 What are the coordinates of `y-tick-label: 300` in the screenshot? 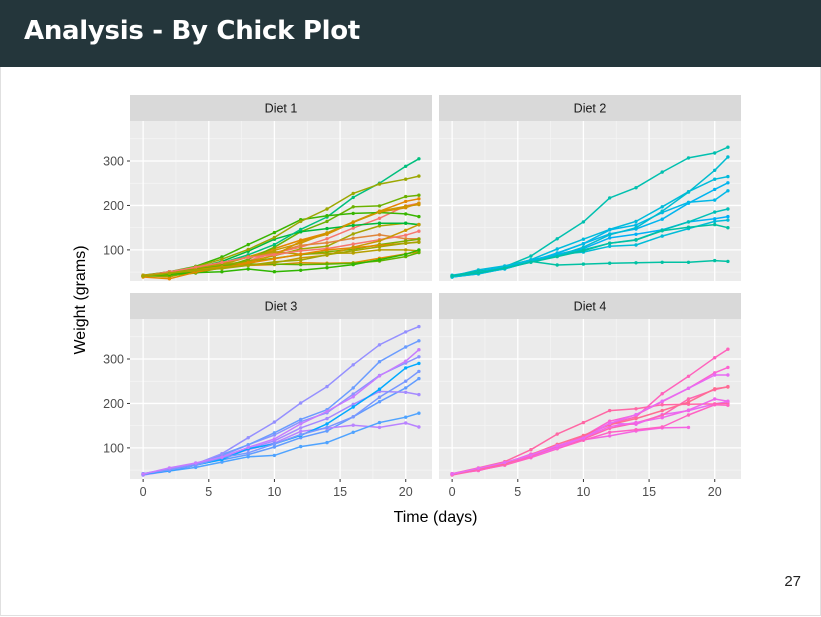 It's located at (113, 360).